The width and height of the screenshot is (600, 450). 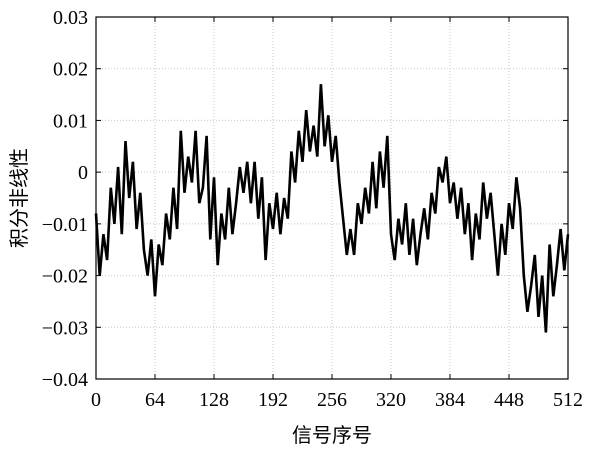 What do you see at coordinates (65, 328) in the screenshot?
I see `y-tick-label: −0.03` at bounding box center [65, 328].